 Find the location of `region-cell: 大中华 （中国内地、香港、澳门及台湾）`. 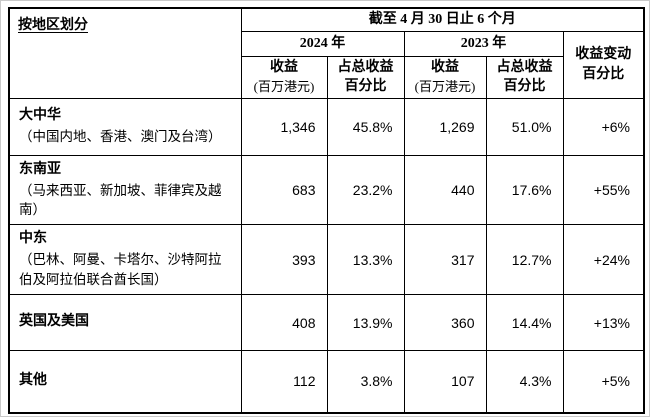

region-cell: 大中华 （中国内地、香港、澳门及台湾） is located at coordinates (125, 126).